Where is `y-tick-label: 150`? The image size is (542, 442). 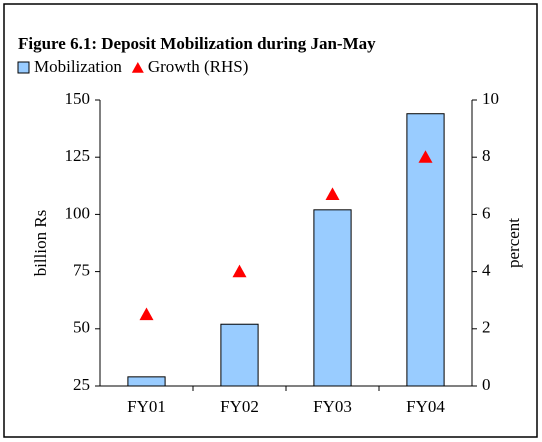
y-tick-label: 150 is located at coordinates (78, 98).